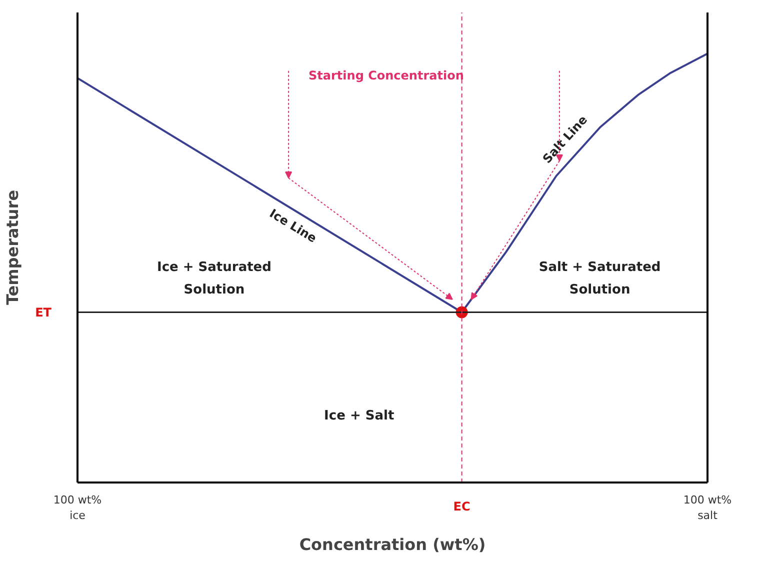 This screenshot has width=765, height=571. What do you see at coordinates (599, 279) in the screenshot?
I see `annotation: Salt + Saturated Solution` at bounding box center [599, 279].